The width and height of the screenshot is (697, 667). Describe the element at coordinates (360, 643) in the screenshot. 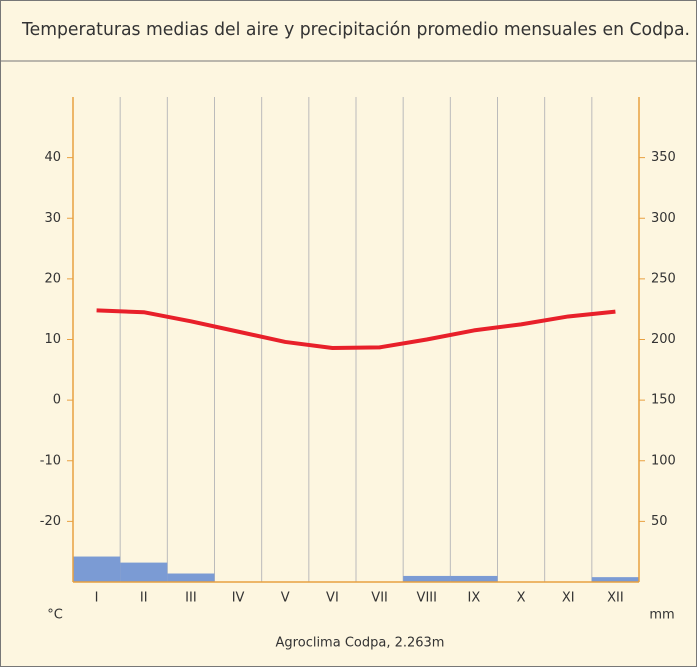

I see `caption: Agroclima Codpa, 2.263m` at that location.